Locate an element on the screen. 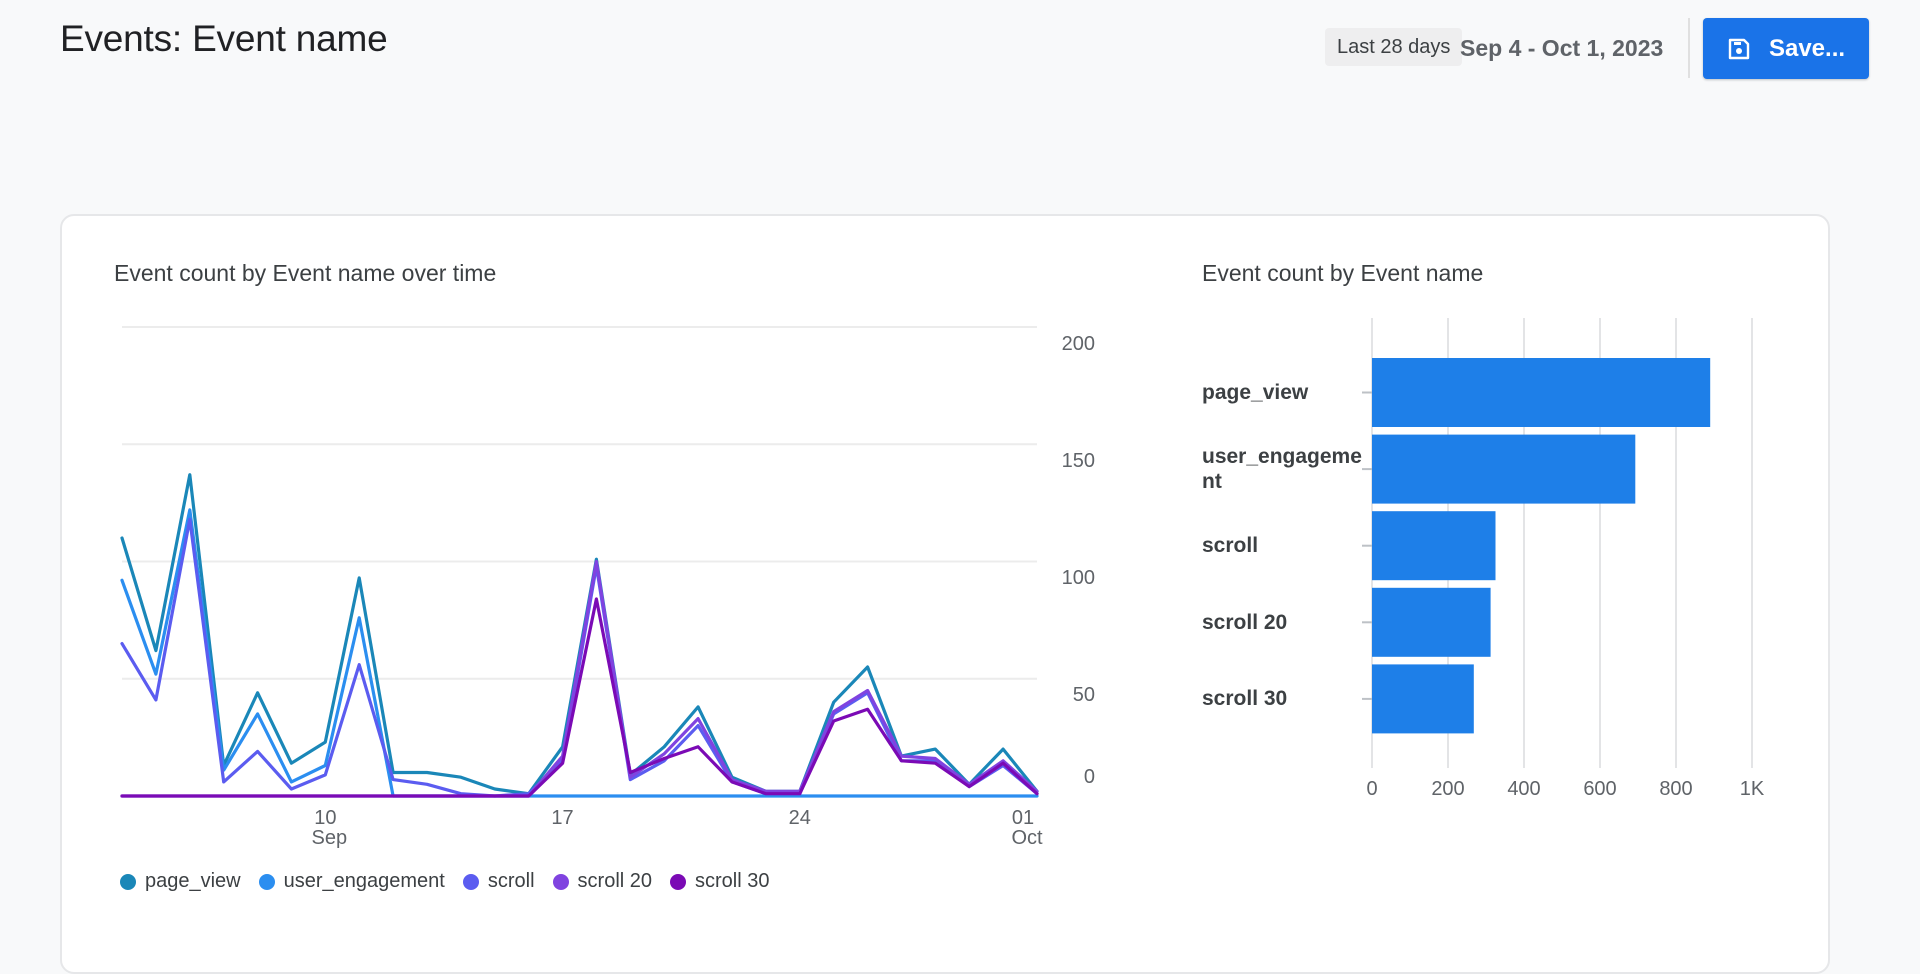  x-tick-label: 01 is located at coordinates (1023, 818).